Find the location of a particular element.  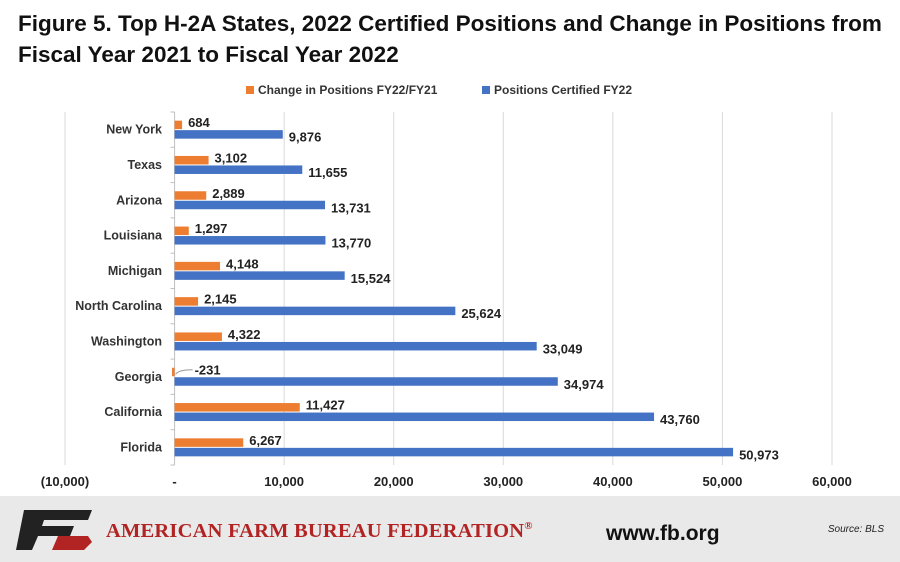

x-tick-label: 60,000 is located at coordinates (832, 481).